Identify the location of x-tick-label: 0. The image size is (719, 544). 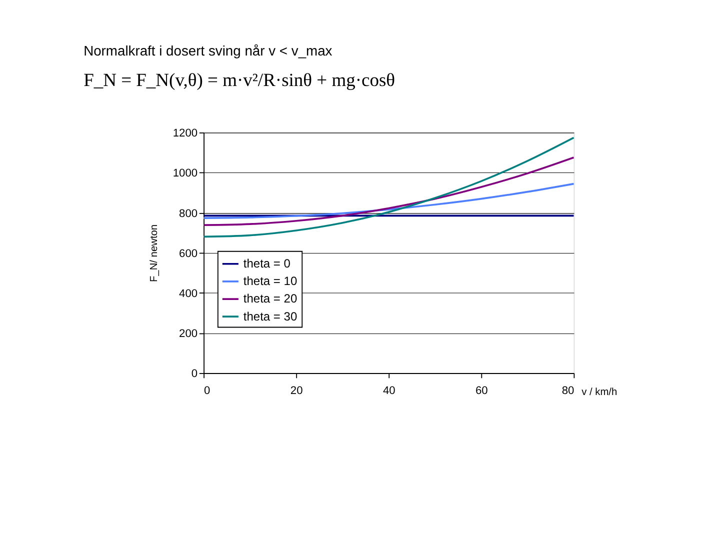
(207, 390).